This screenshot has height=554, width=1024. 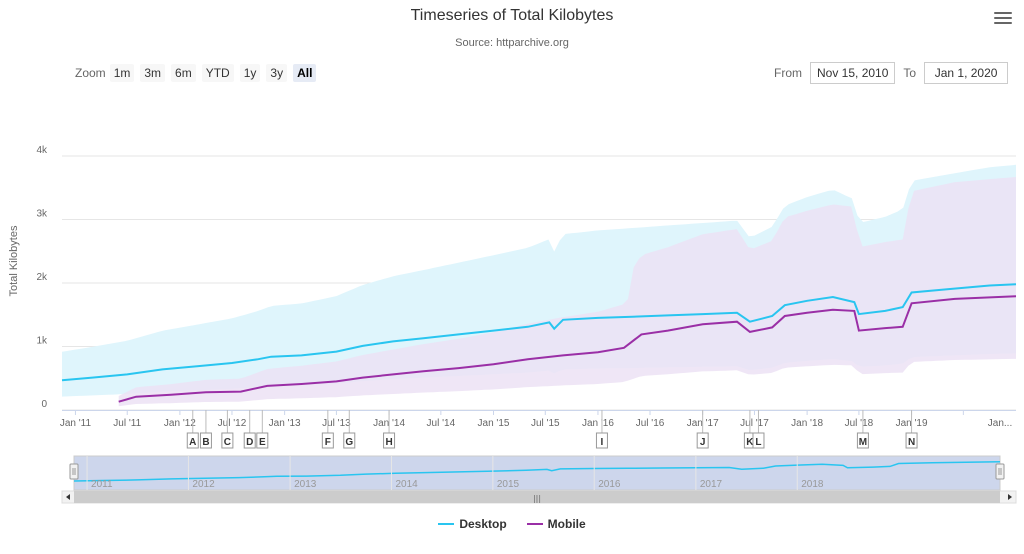 I want to click on annotation-flag-label: E, so click(x=262, y=442).